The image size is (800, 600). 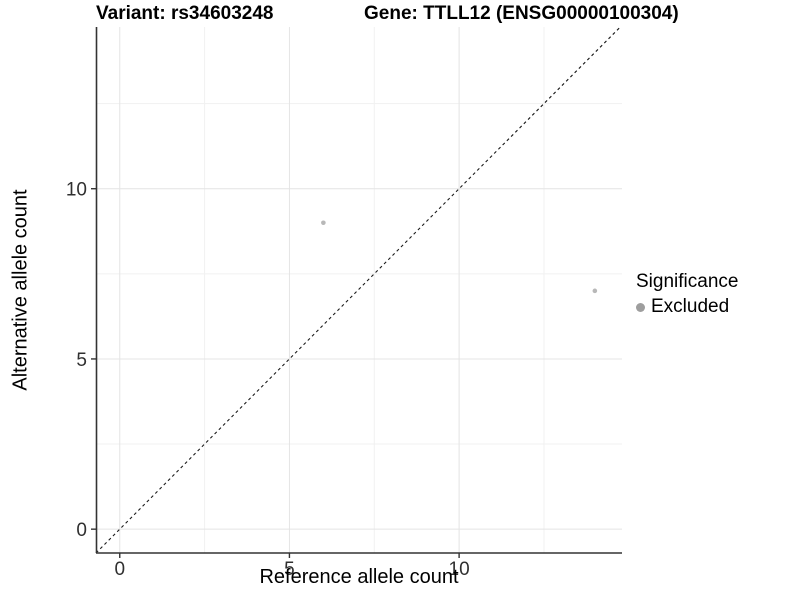 I want to click on plot-title-variant: Variant: rs34603248, so click(x=185, y=13).